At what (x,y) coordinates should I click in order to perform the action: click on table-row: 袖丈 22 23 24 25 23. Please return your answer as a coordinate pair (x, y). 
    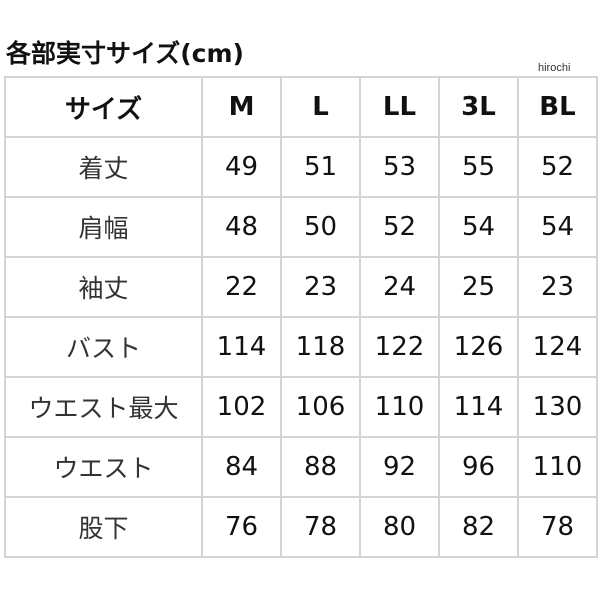
    Looking at the image, I should click on (301, 287).